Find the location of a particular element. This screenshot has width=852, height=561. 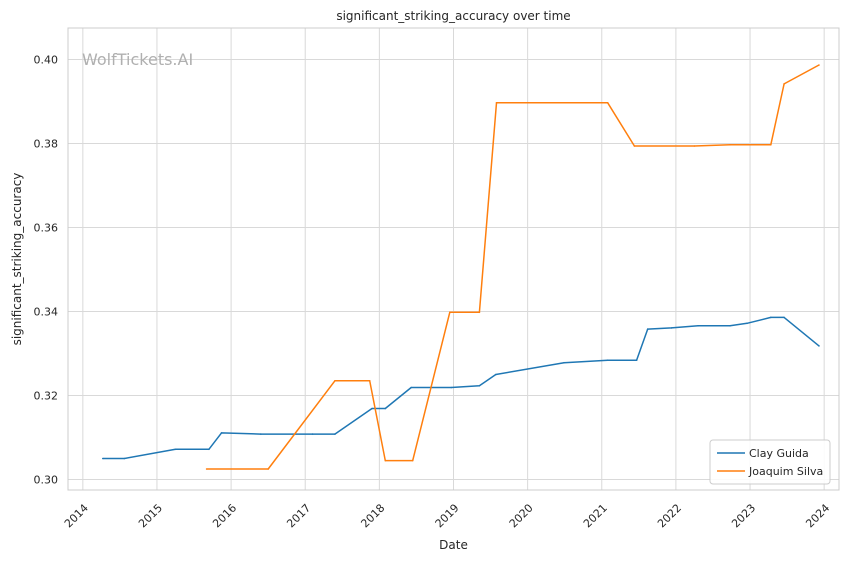

legend: Clay Guida Joaquim Silva is located at coordinates (770, 462).